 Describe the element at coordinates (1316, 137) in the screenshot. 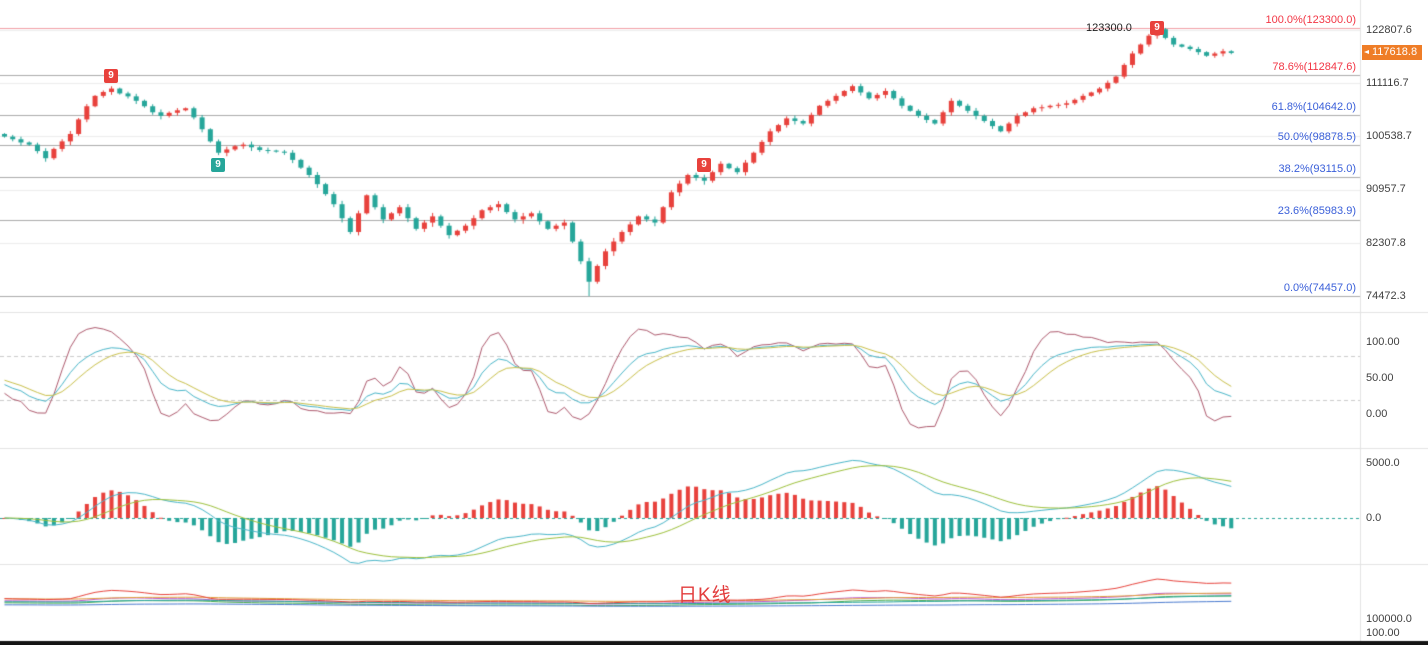

I see `fib-level-label: 50.0%(98878.5)` at that location.